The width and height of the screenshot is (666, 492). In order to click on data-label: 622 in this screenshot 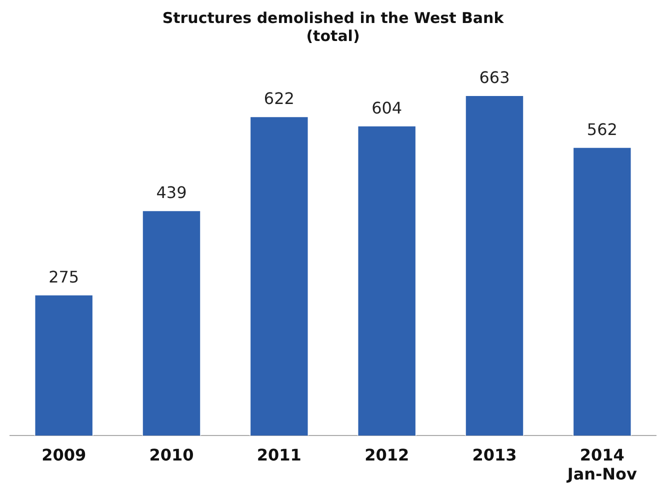, I will do `click(279, 98)`.